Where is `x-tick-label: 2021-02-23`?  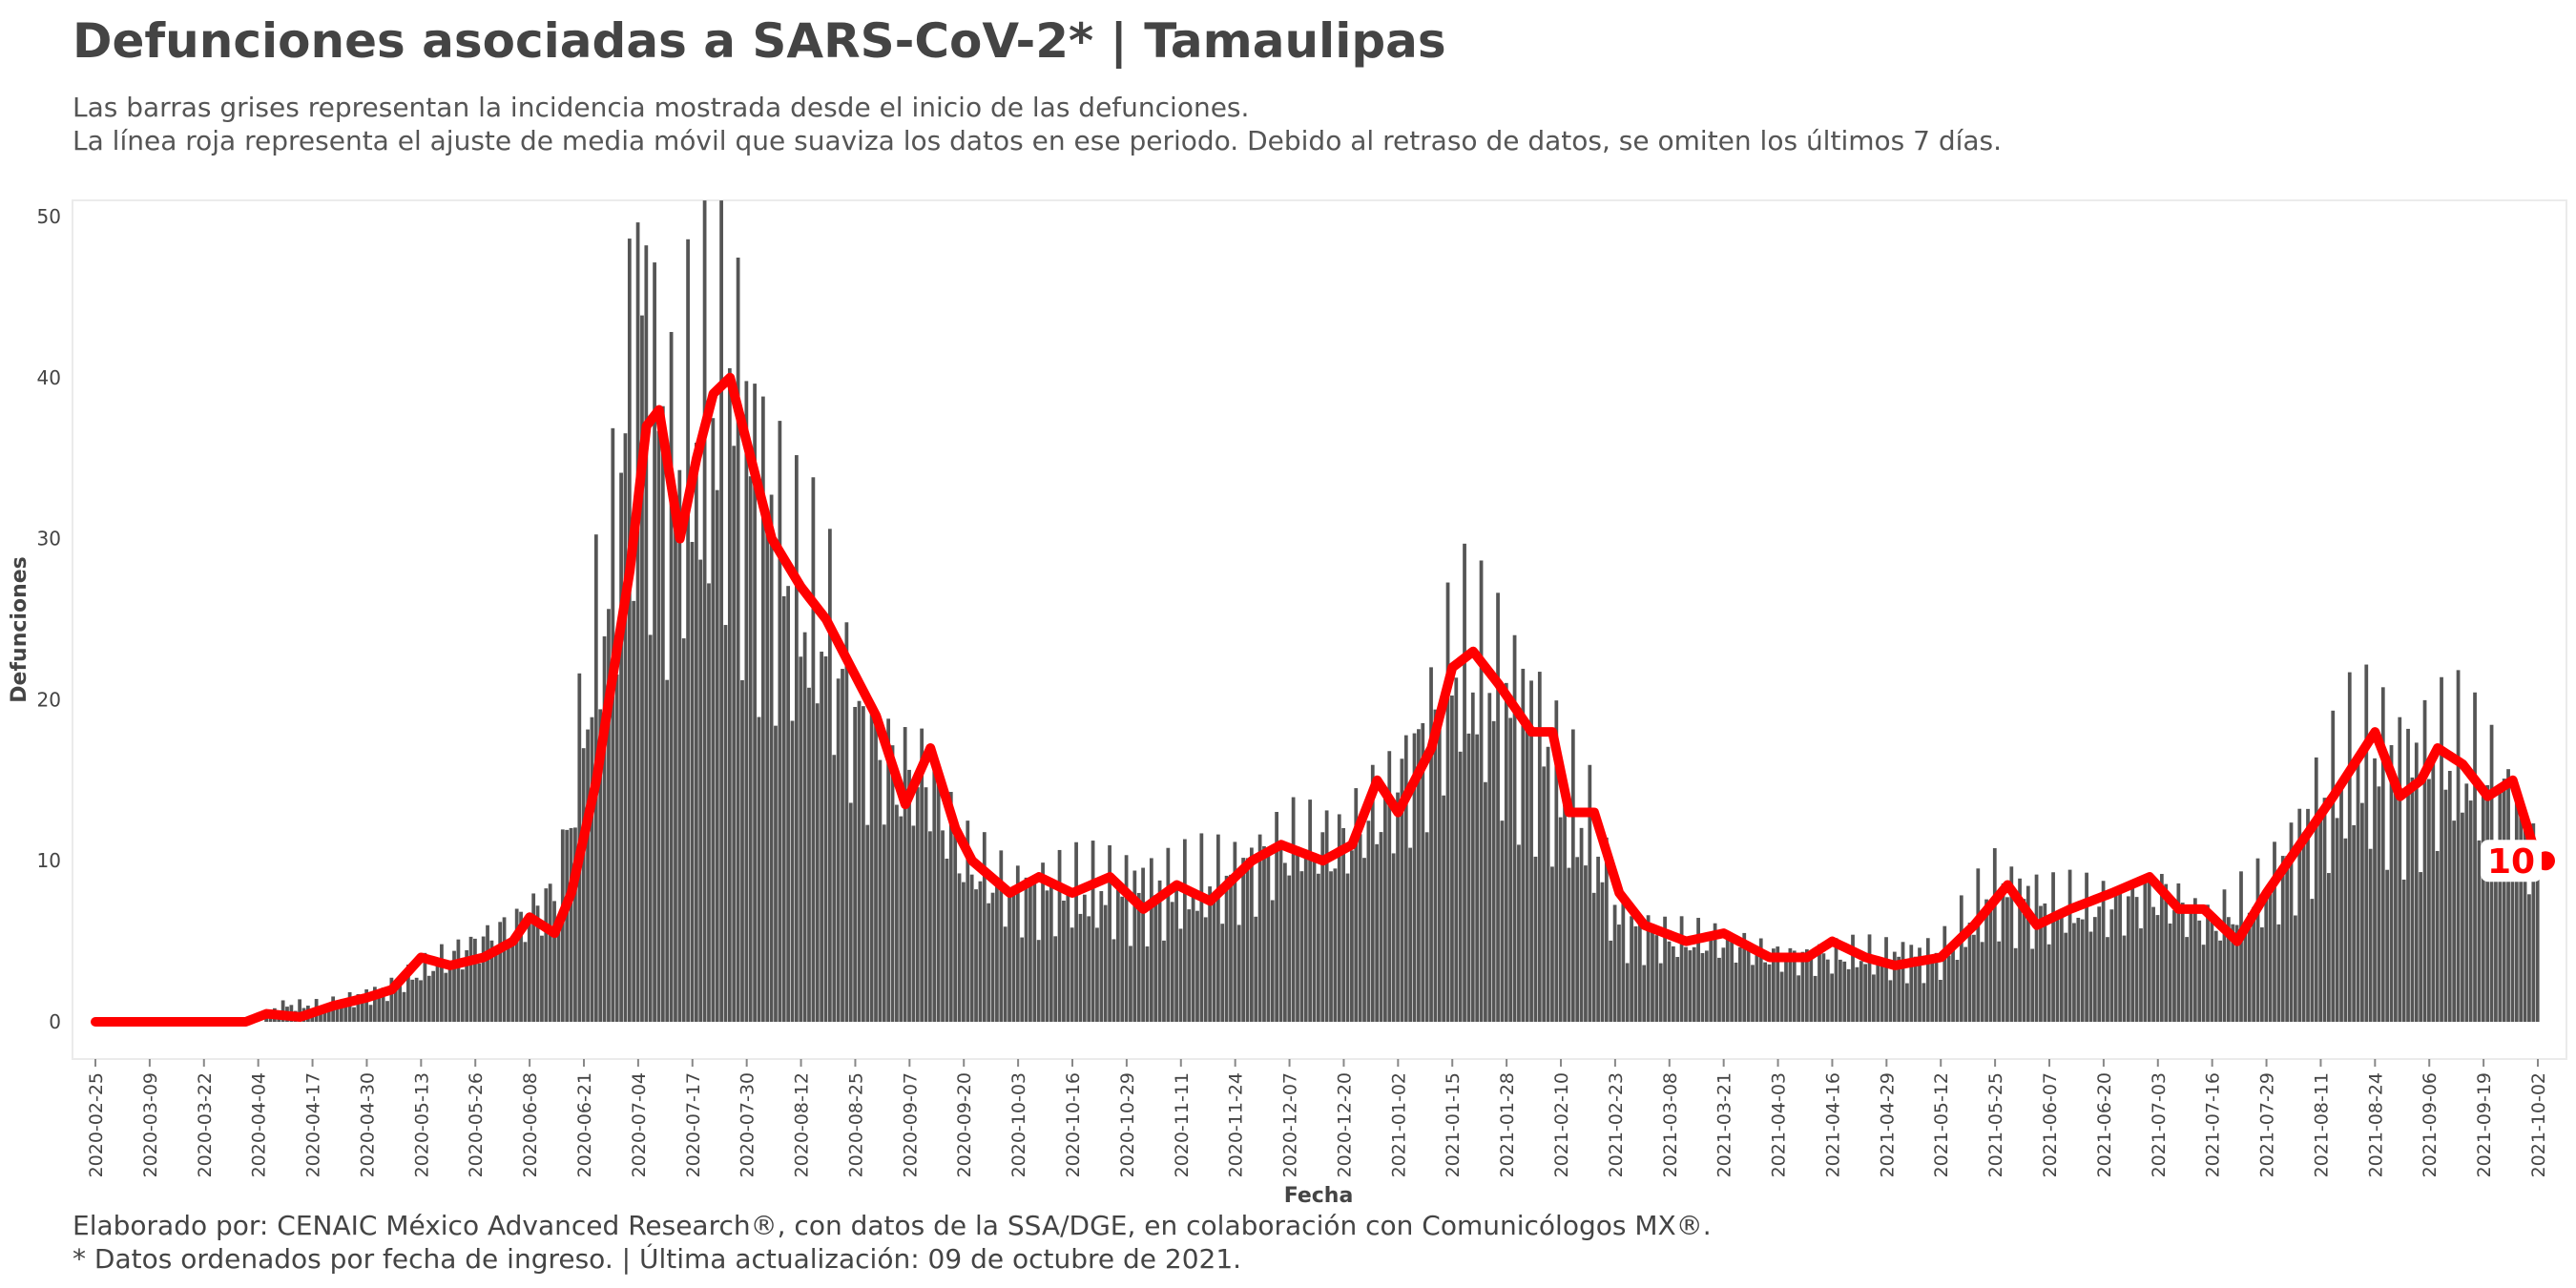 x-tick-label: 2021-02-23 is located at coordinates (1616, 1124).